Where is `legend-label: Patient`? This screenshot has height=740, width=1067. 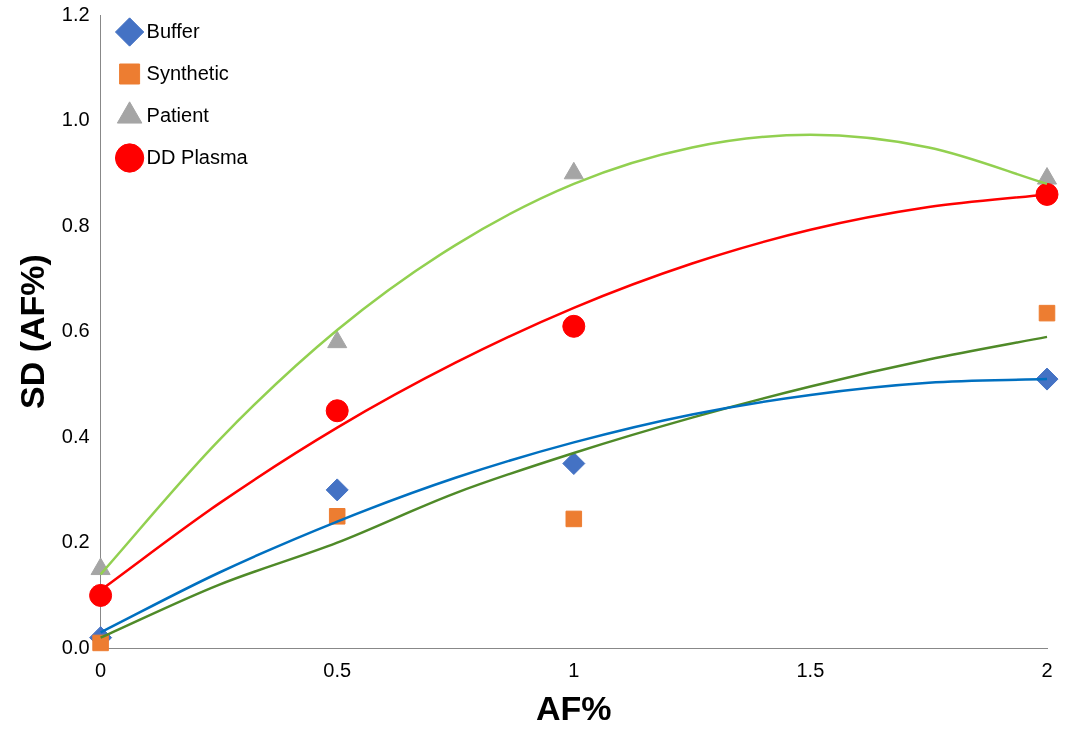
legend-label: Patient is located at coordinates (178, 114).